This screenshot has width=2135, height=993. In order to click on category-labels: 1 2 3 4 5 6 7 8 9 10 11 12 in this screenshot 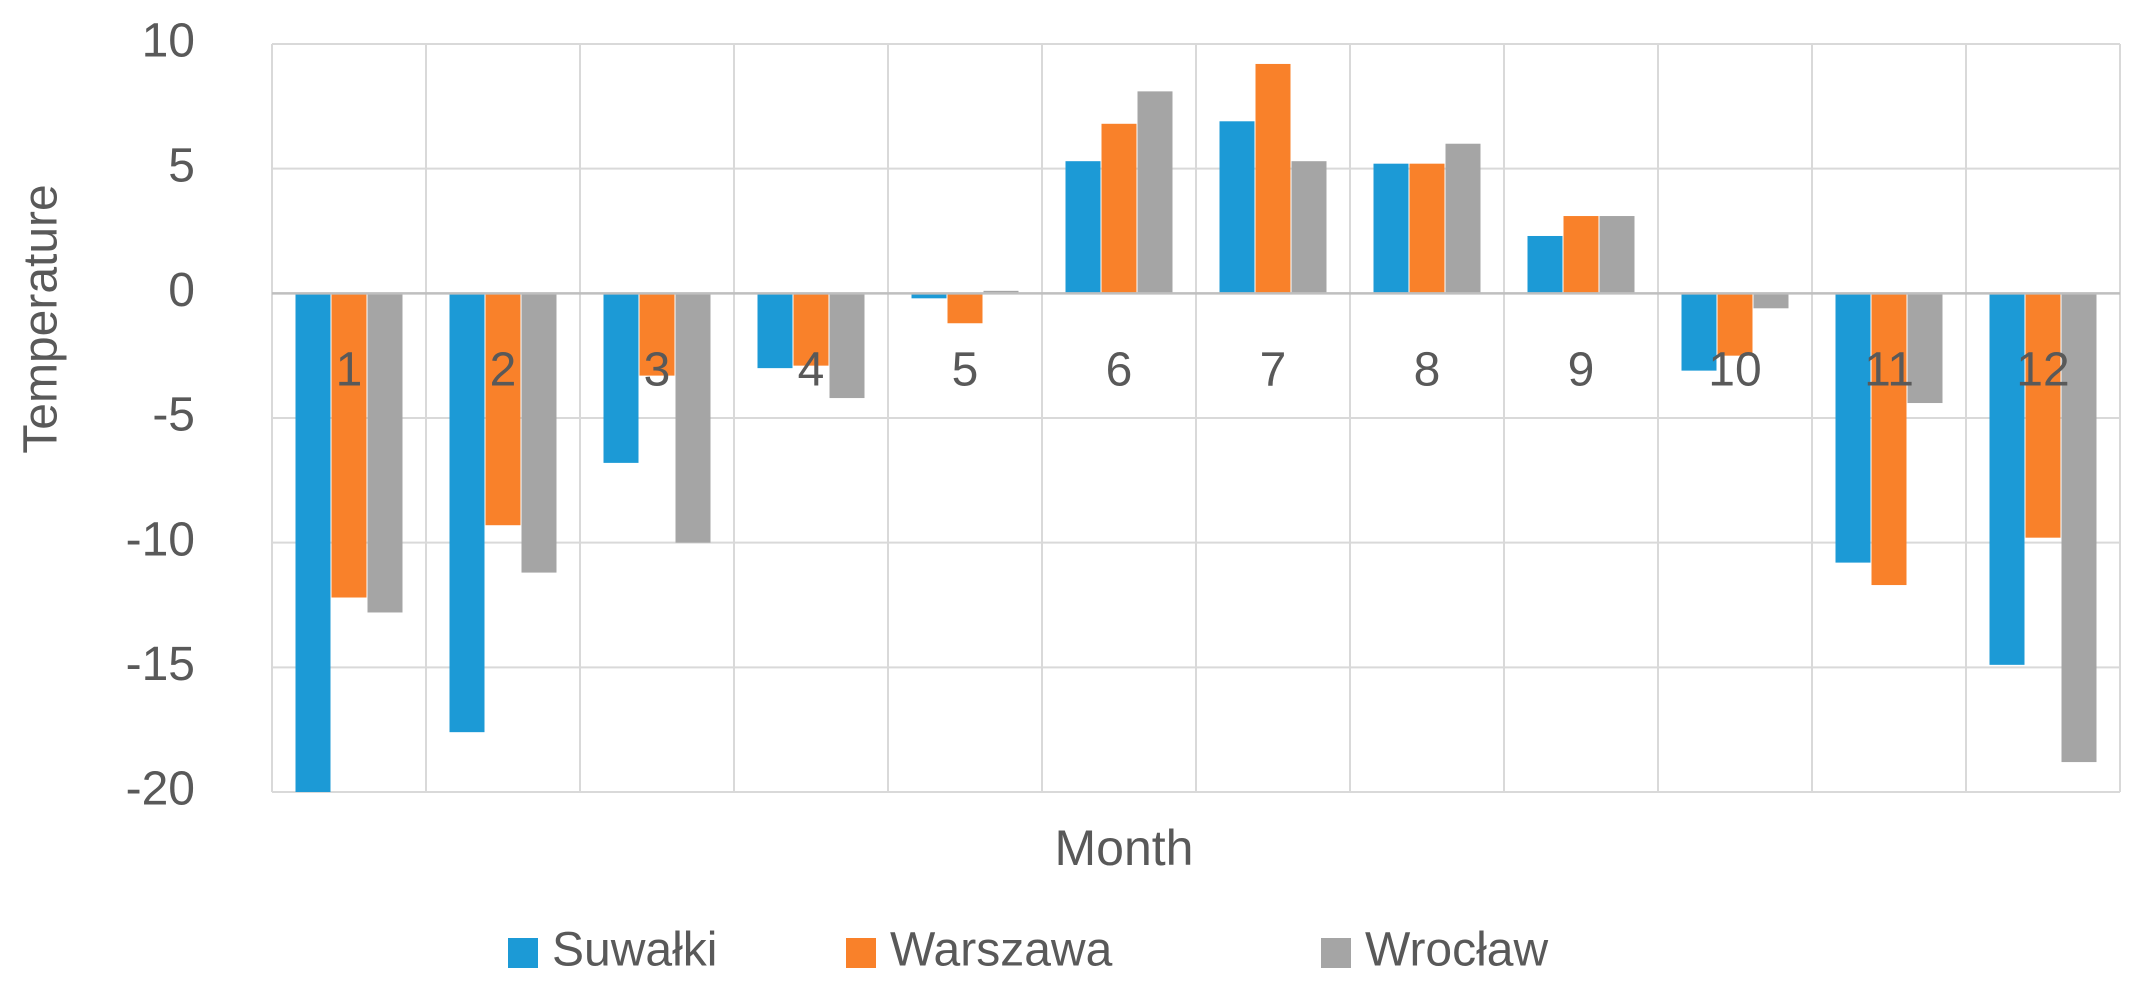, I will do `click(1203, 369)`.